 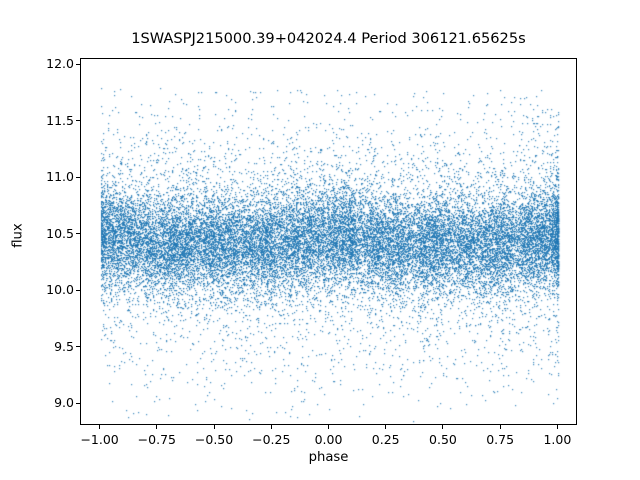 What do you see at coordinates (60, 120) in the screenshot?
I see `y-tick-label: 11.5` at bounding box center [60, 120].